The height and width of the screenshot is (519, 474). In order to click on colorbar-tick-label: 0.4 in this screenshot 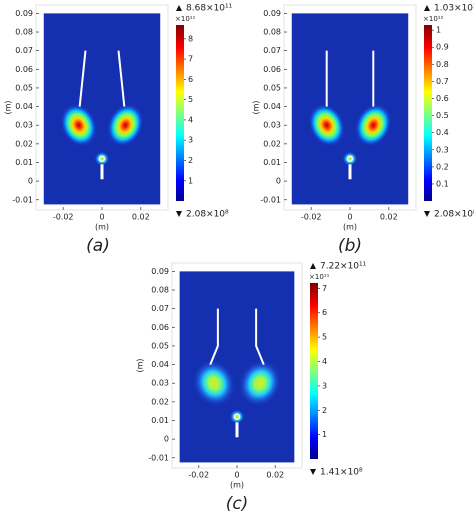, I will do `click(442, 132)`.